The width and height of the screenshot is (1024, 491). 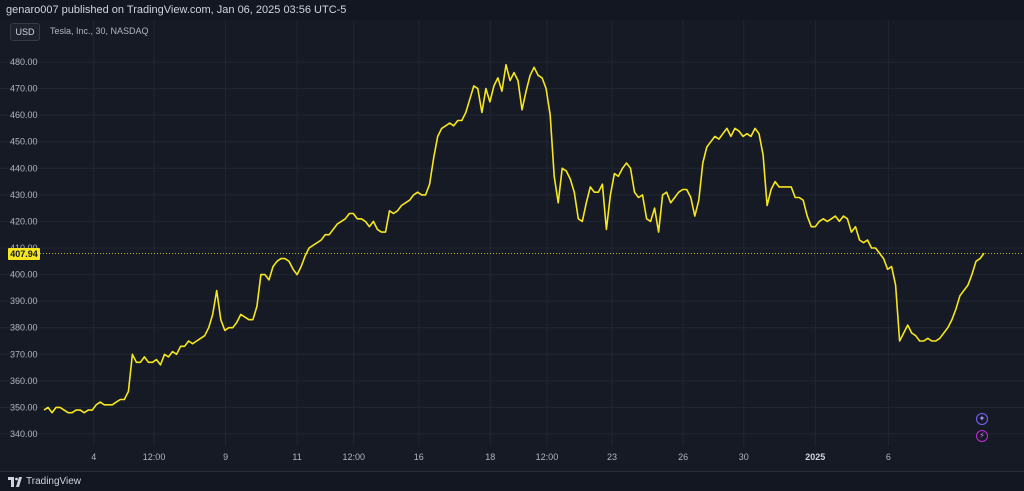 What do you see at coordinates (24, 254) in the screenshot?
I see `last-price-badge: 407.94` at bounding box center [24, 254].